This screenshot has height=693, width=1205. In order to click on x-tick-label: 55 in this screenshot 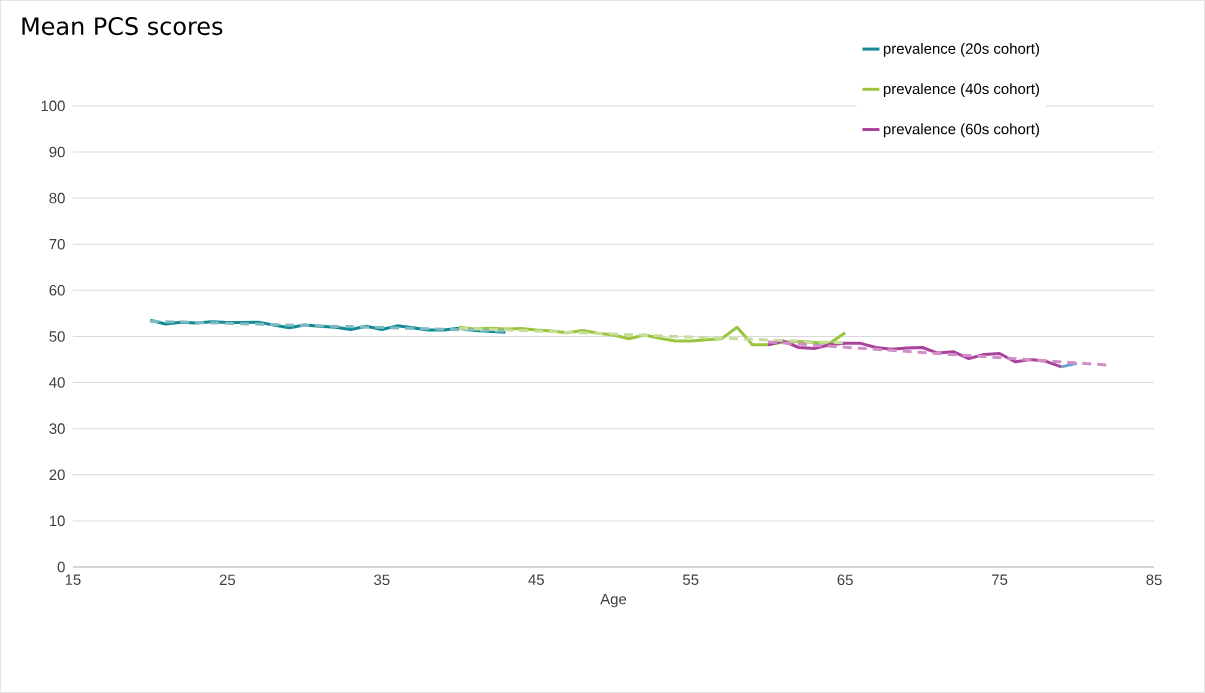, I will do `click(690, 579)`.